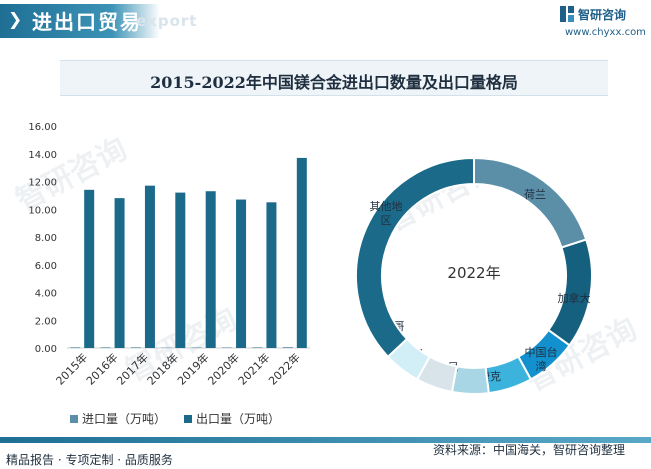 This screenshot has height=469, width=651. Describe the element at coordinates (71, 368) in the screenshot. I see `x-tick-label: 2015年` at that location.